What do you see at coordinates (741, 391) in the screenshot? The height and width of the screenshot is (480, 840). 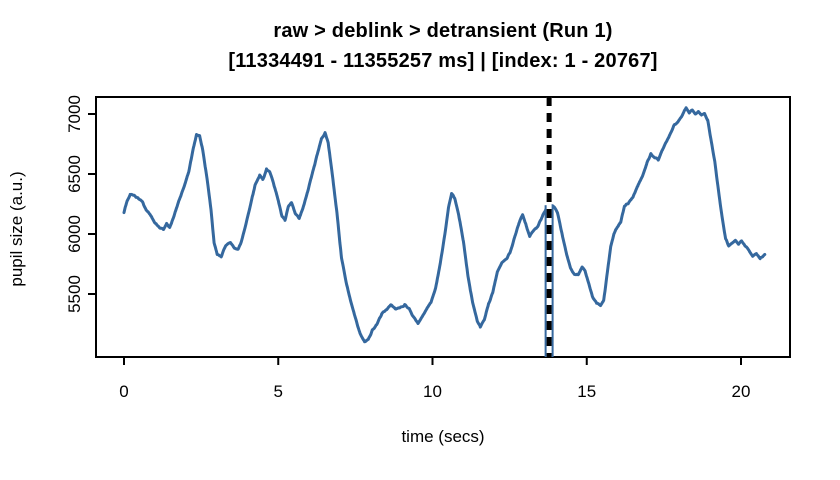 I see `x-tick-label: 20` at bounding box center [741, 391].